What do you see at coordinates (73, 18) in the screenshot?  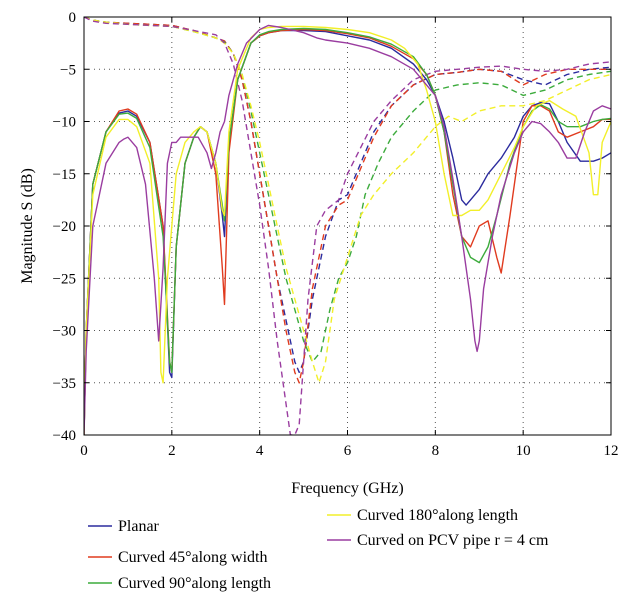 I see `y-tick-label: 0` at bounding box center [73, 18].